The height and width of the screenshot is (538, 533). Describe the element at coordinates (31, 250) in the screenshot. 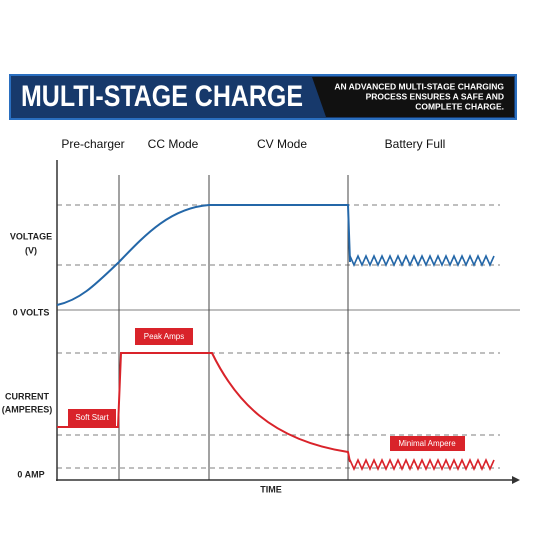

I see `axis-label: (V)` at that location.